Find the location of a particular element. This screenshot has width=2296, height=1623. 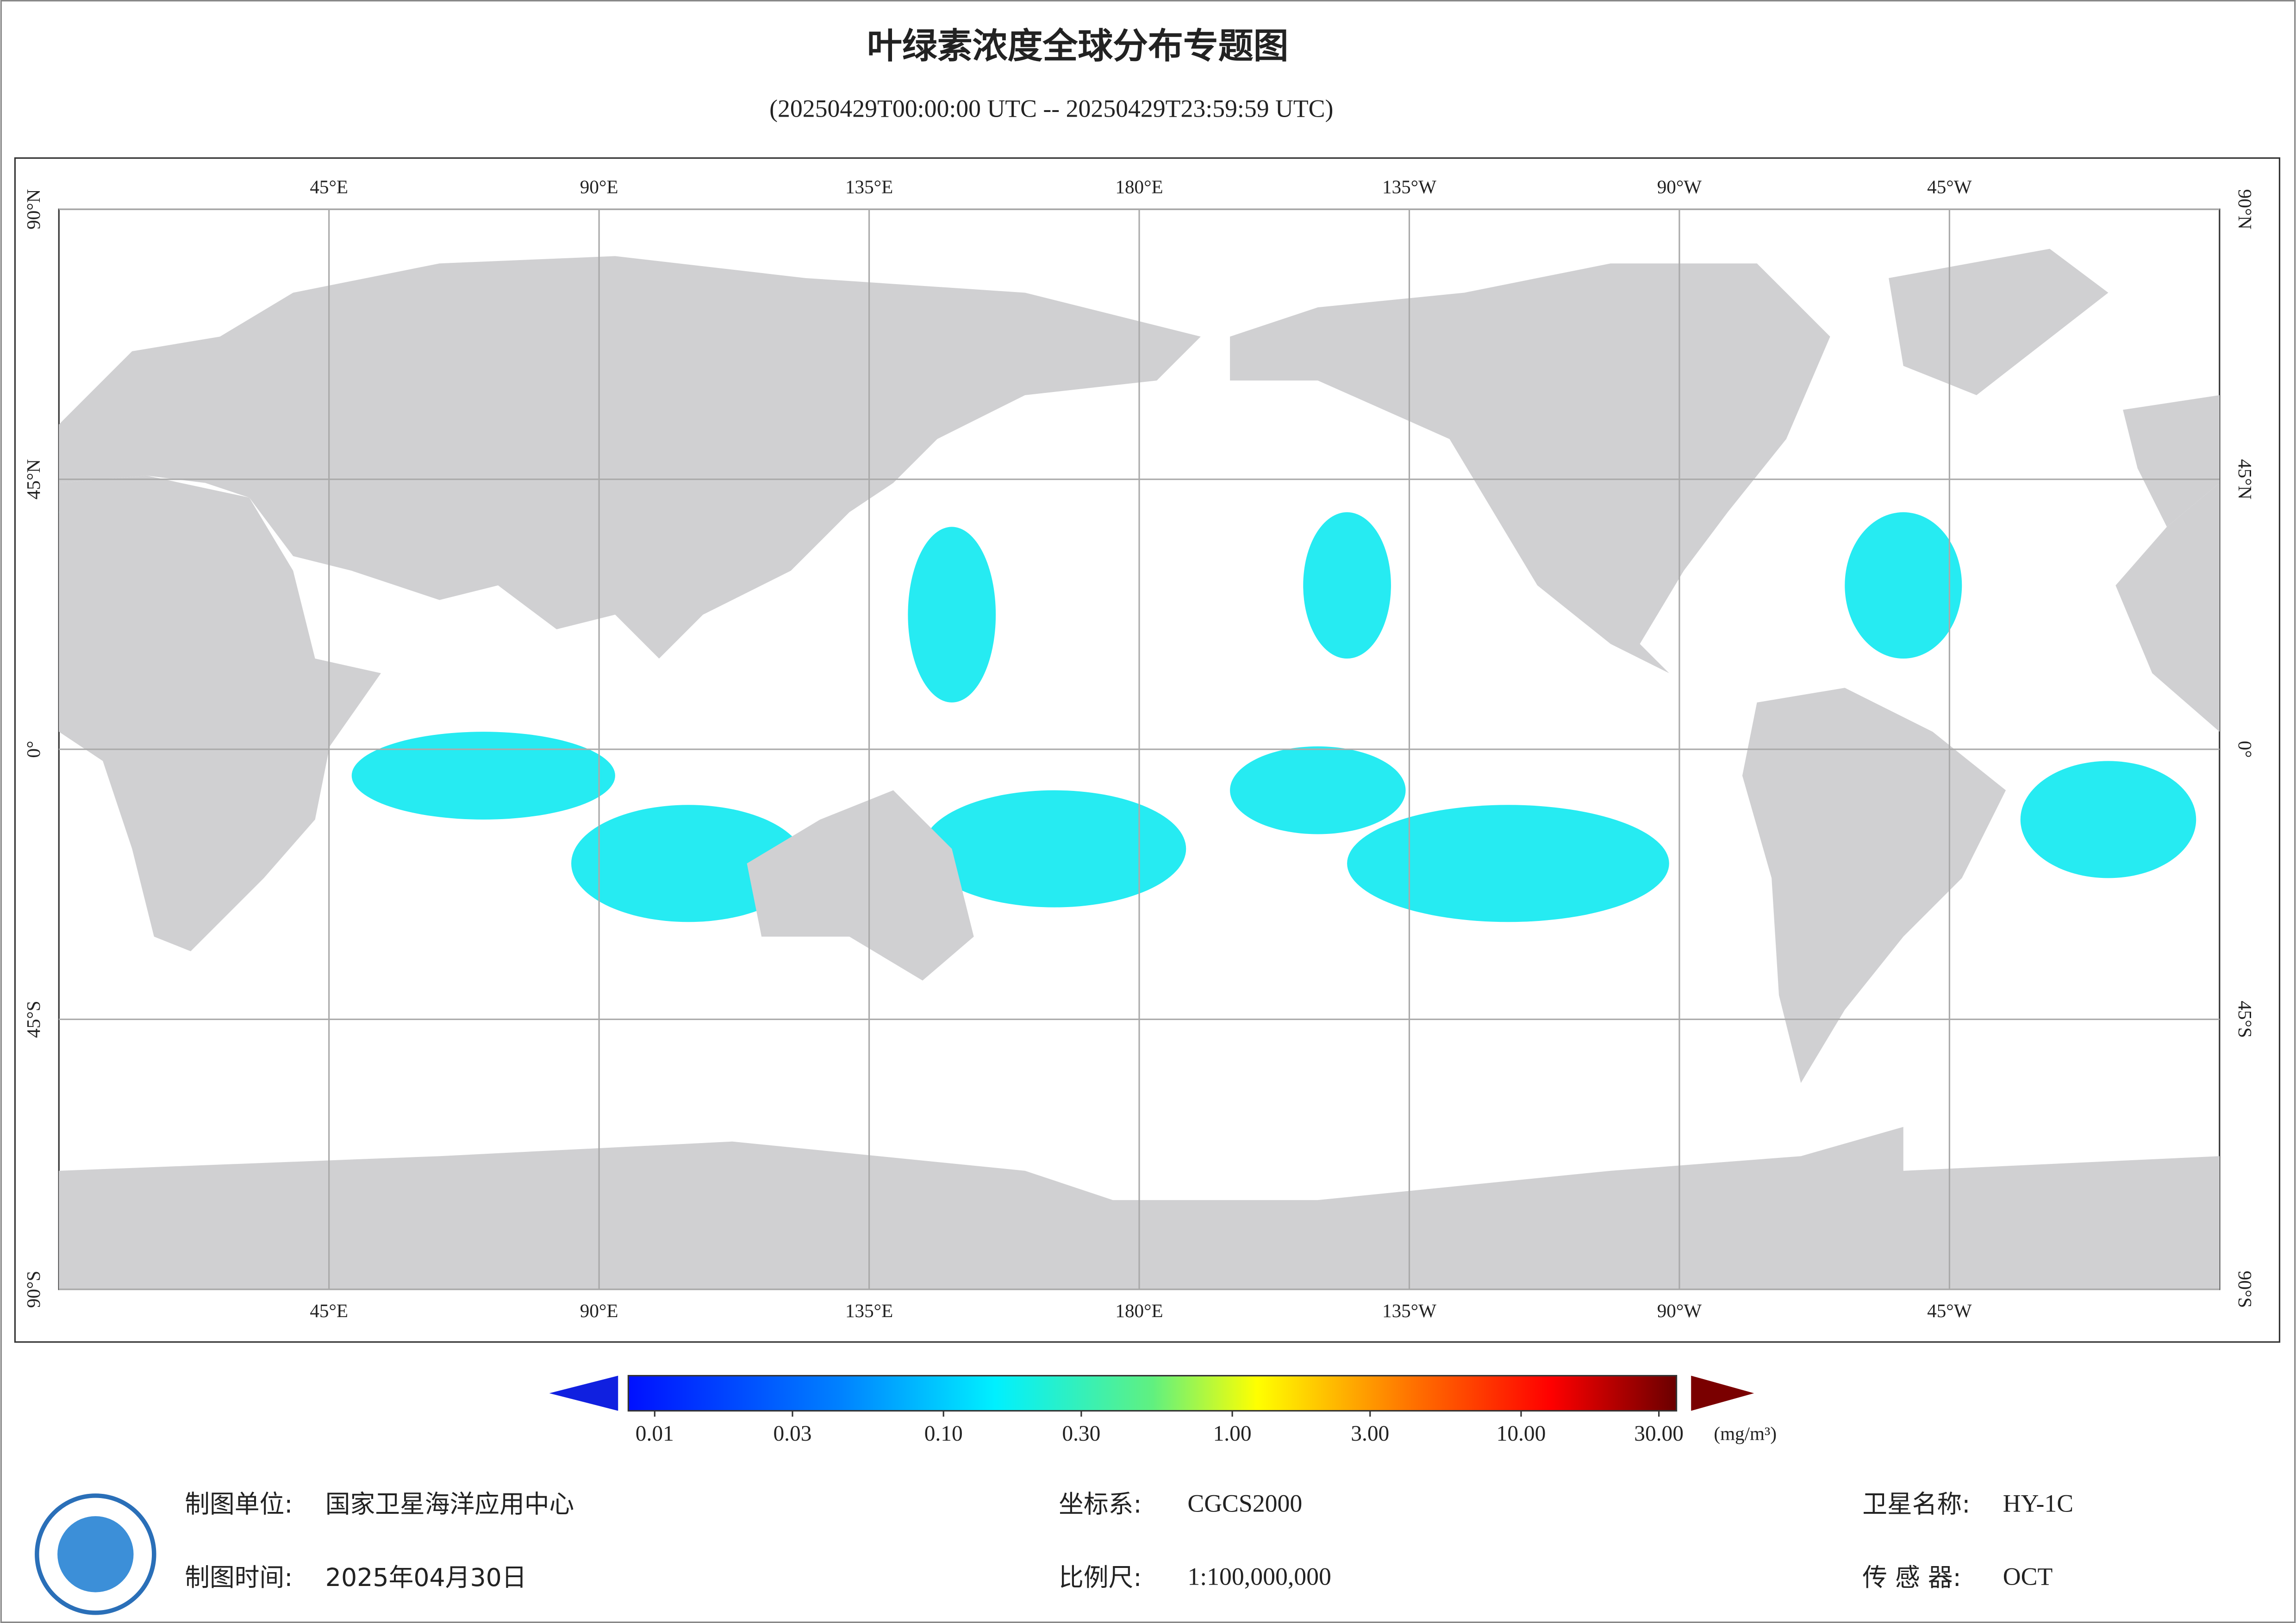

scale: 1:100,000,000 is located at coordinates (1259, 1576).